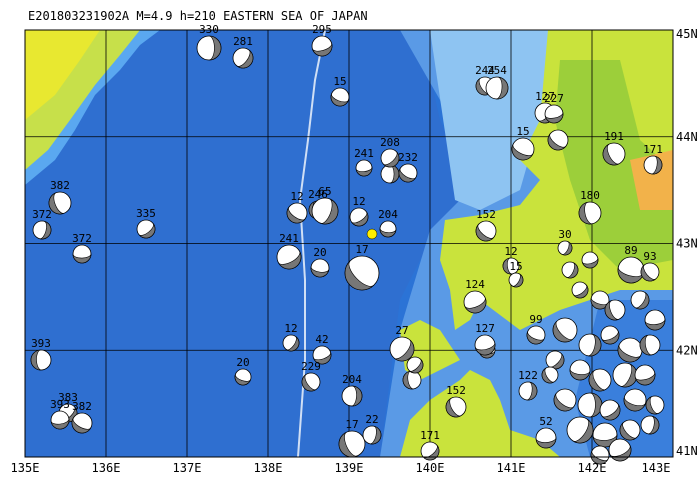  I want to click on land, so click(480, 413).